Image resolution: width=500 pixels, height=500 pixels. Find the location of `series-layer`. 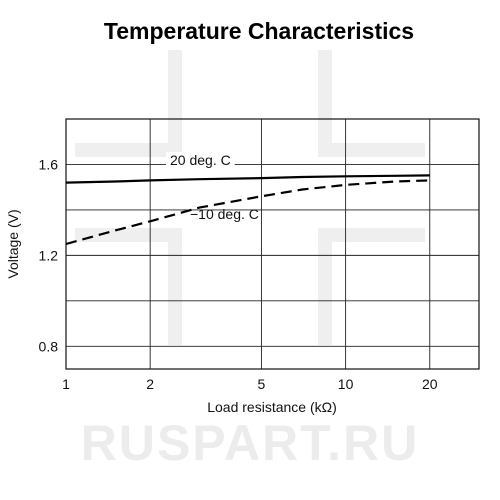

series-layer is located at coordinates (247, 199).